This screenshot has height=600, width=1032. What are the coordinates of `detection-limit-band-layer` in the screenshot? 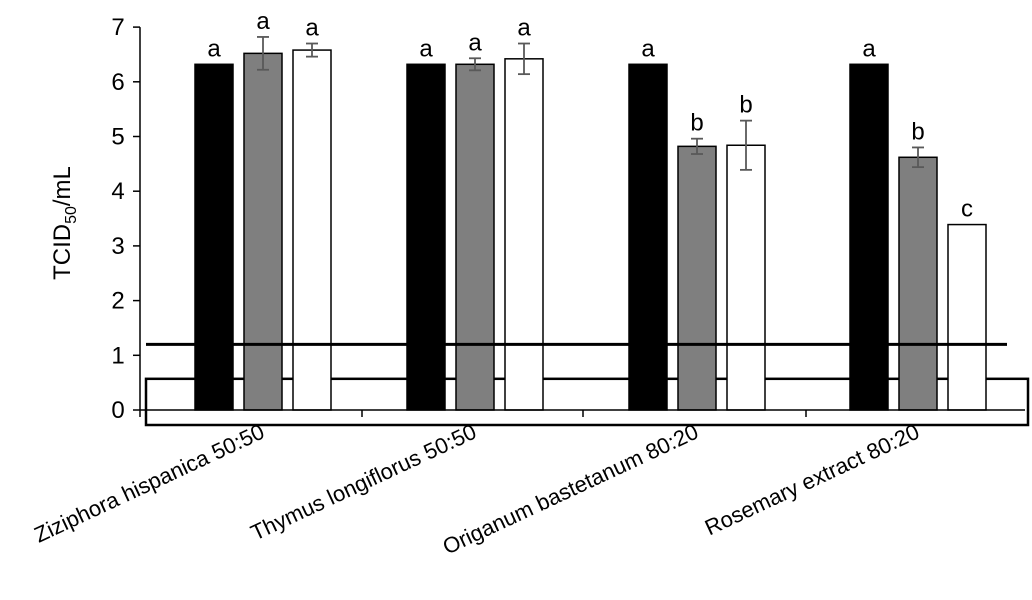 It's located at (587, 402).